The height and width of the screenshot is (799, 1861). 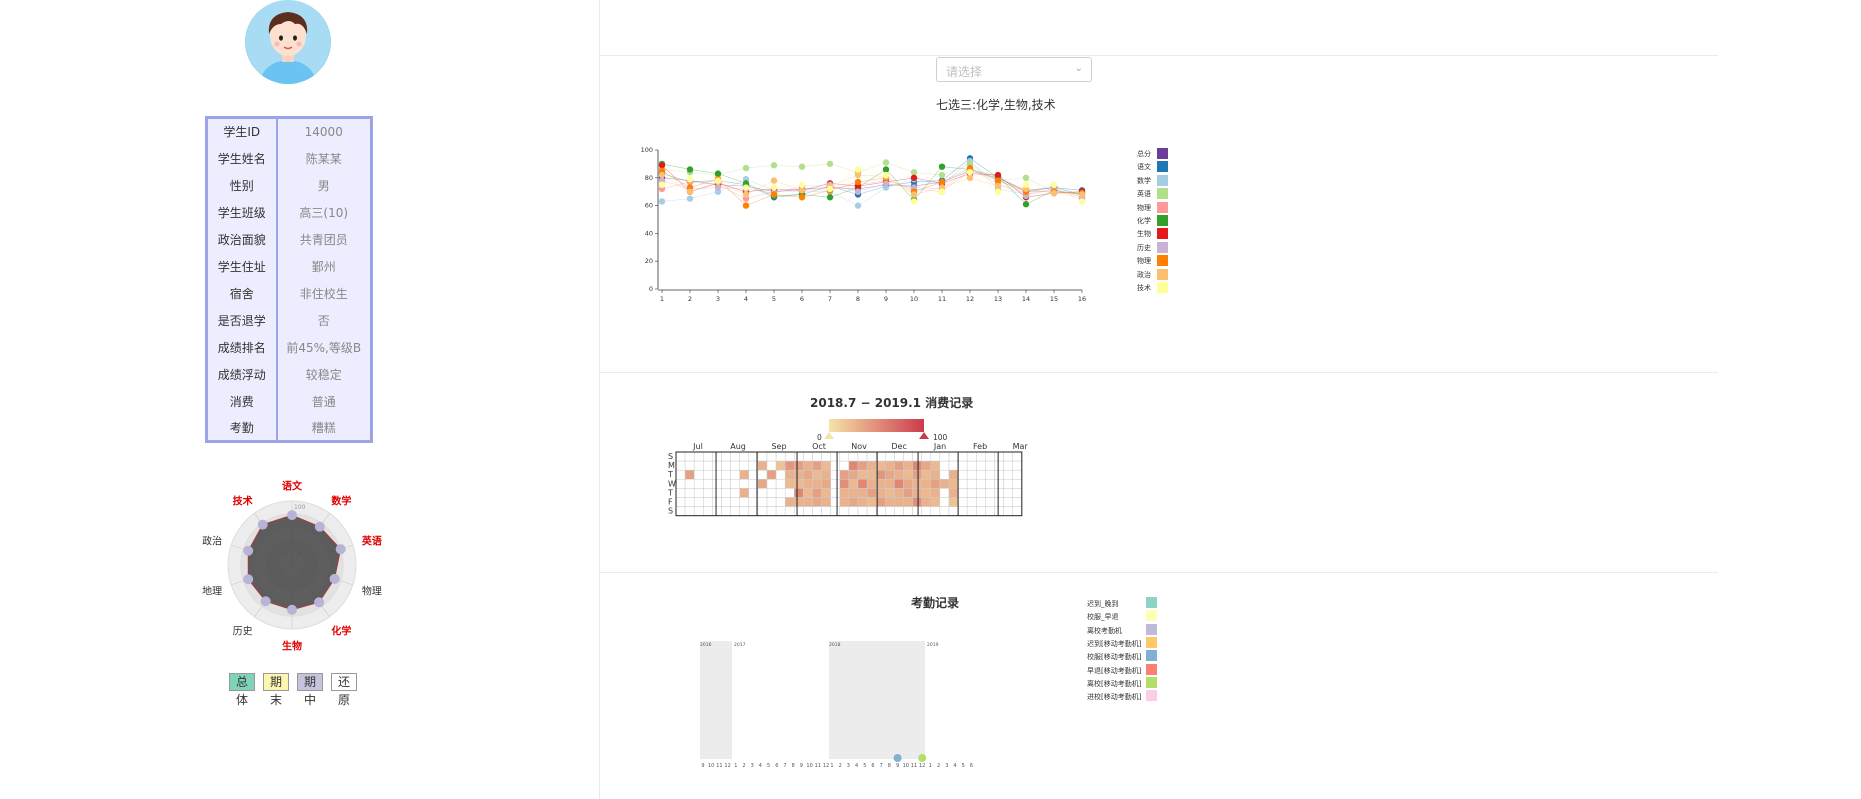 I want to click on y-tick-label: 0, so click(x=651, y=289).